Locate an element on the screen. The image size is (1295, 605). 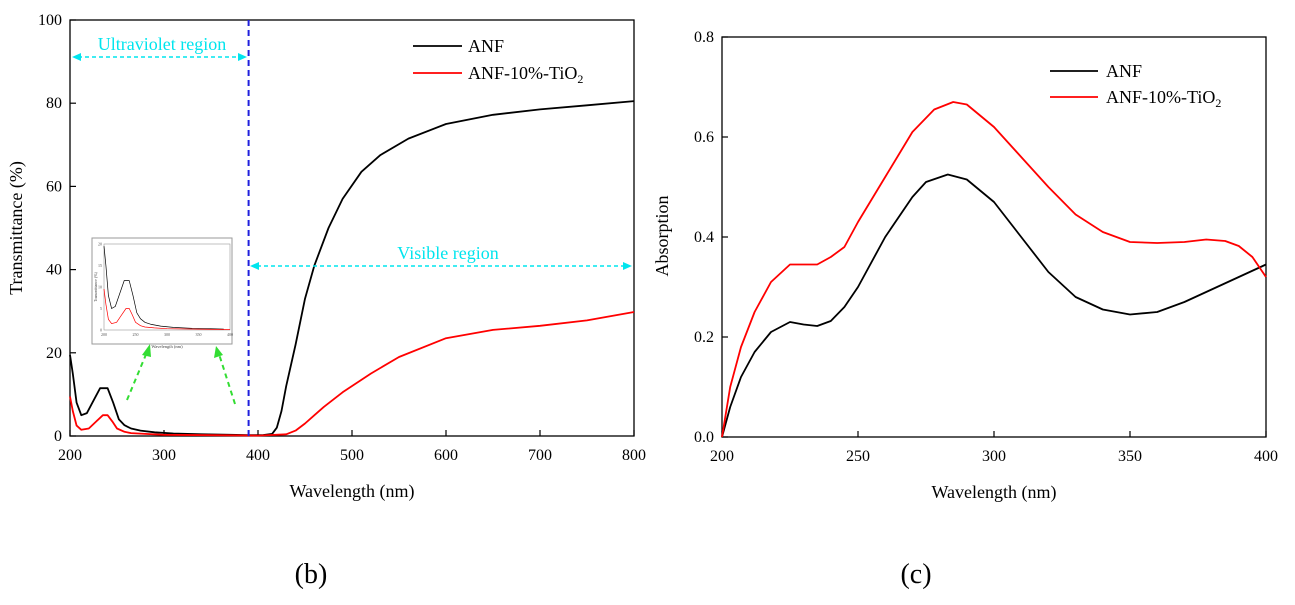
vis-arrow-left-head is located at coordinates (254, 266).